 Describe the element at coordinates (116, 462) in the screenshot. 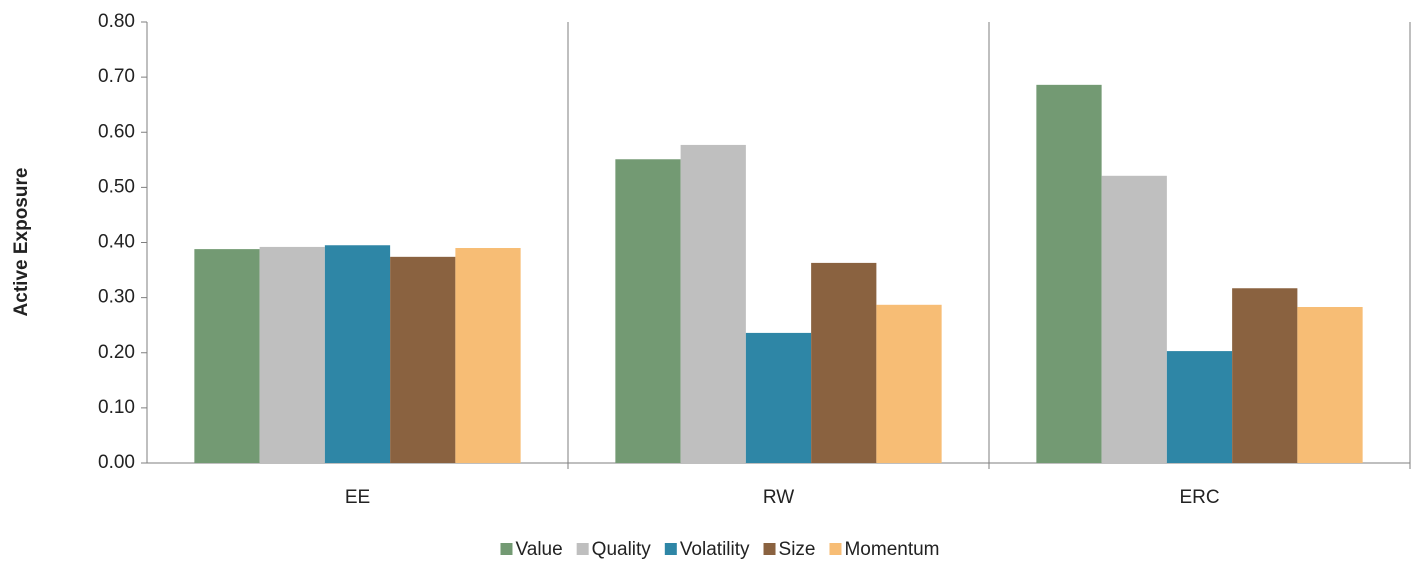

I see `y-tick-label: 0.00` at that location.